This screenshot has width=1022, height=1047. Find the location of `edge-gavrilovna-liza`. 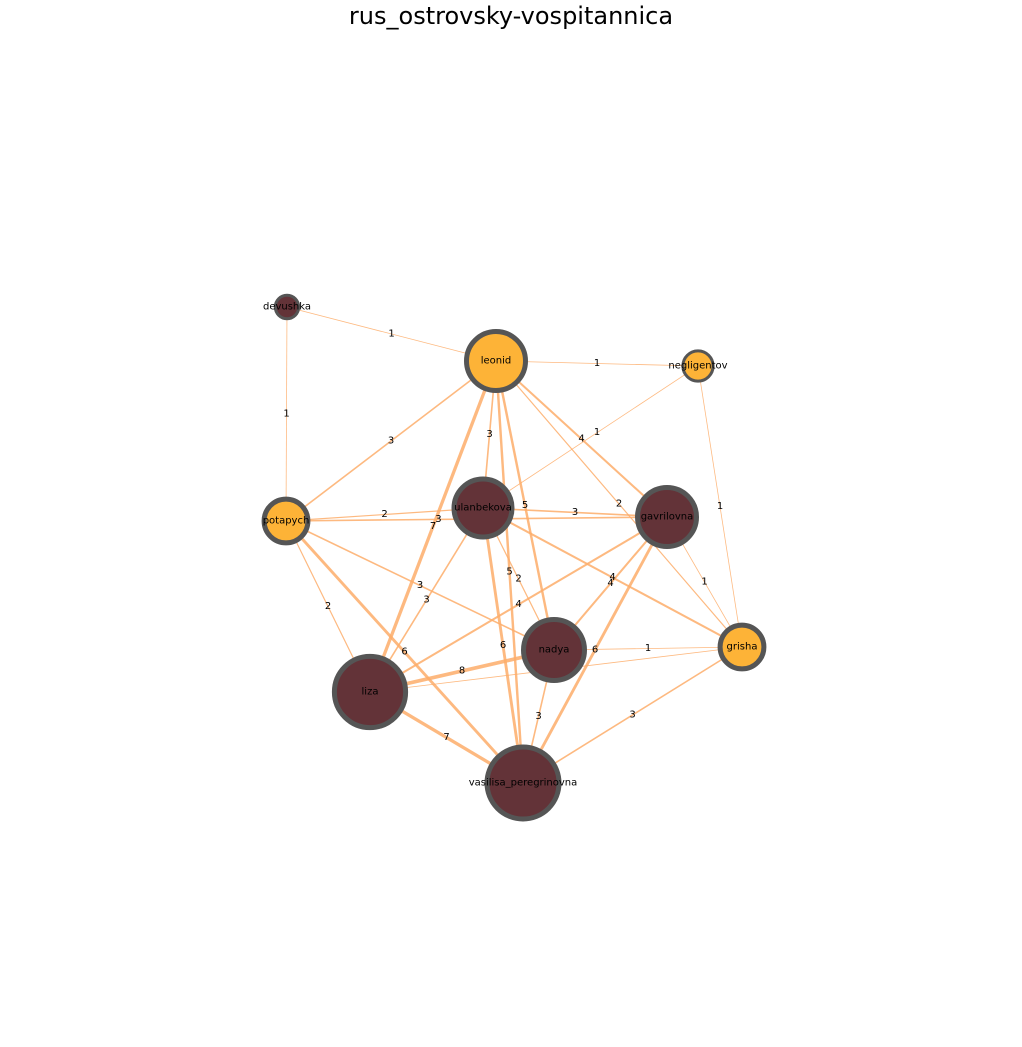

edge-gavrilovna-liza is located at coordinates (518, 604).